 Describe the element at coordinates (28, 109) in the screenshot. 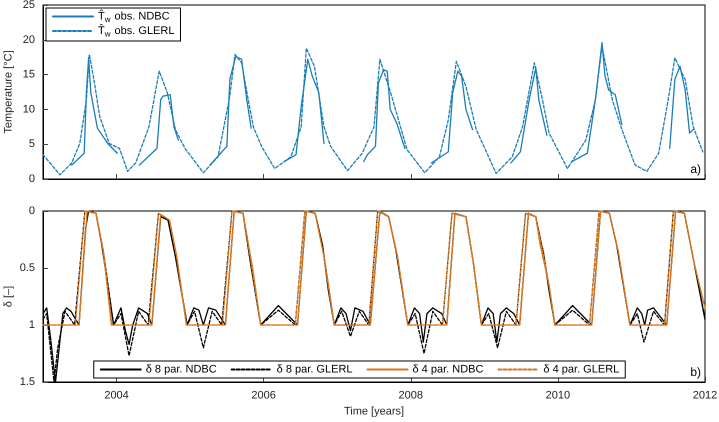

I see `y-tick-label: 10` at that location.